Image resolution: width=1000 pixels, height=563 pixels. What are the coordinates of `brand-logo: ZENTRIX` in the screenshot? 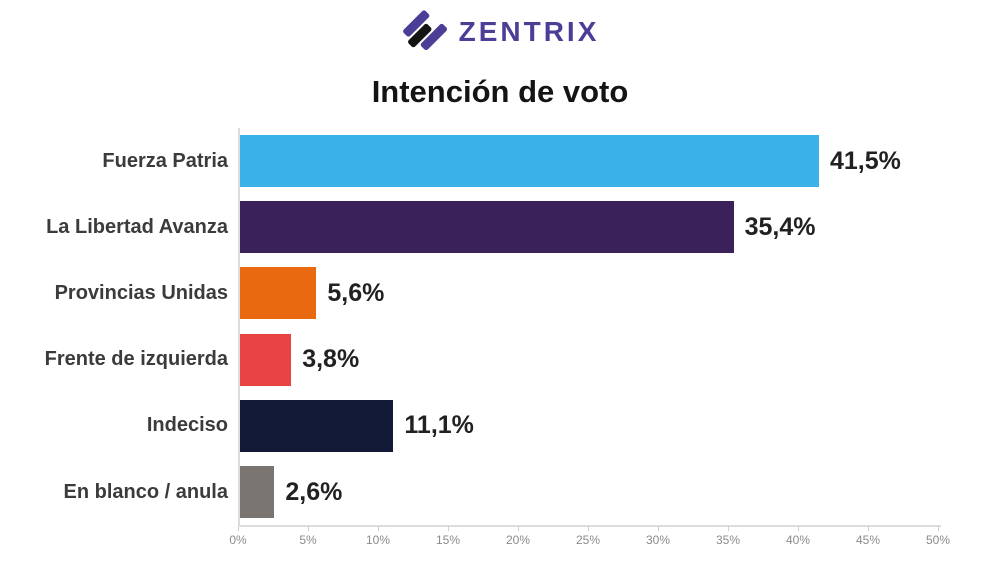 It's located at (500, 32).